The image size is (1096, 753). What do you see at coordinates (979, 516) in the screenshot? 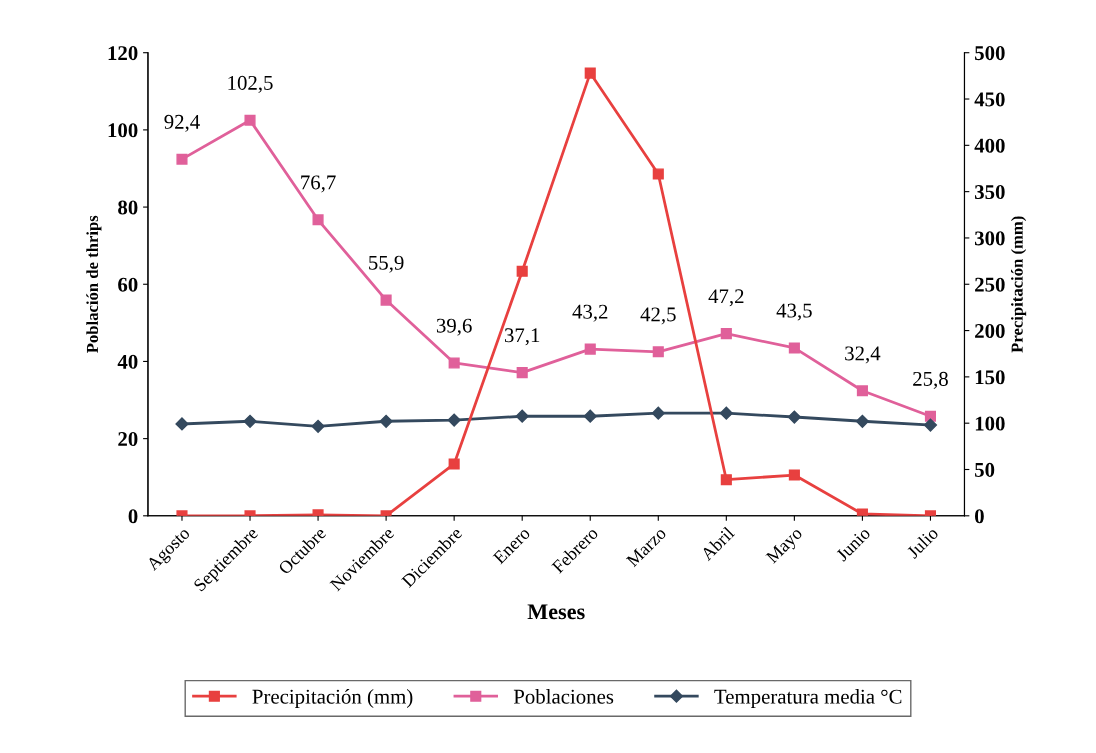
I see `y2-tick-label: 0` at bounding box center [979, 516].